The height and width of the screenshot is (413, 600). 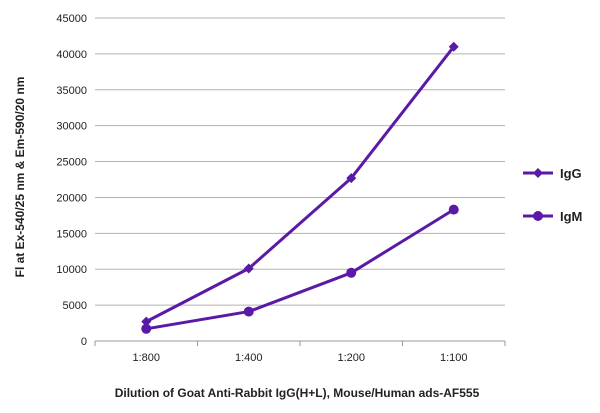 What do you see at coordinates (84, 342) in the screenshot?
I see `y-tick-label: 0` at bounding box center [84, 342].